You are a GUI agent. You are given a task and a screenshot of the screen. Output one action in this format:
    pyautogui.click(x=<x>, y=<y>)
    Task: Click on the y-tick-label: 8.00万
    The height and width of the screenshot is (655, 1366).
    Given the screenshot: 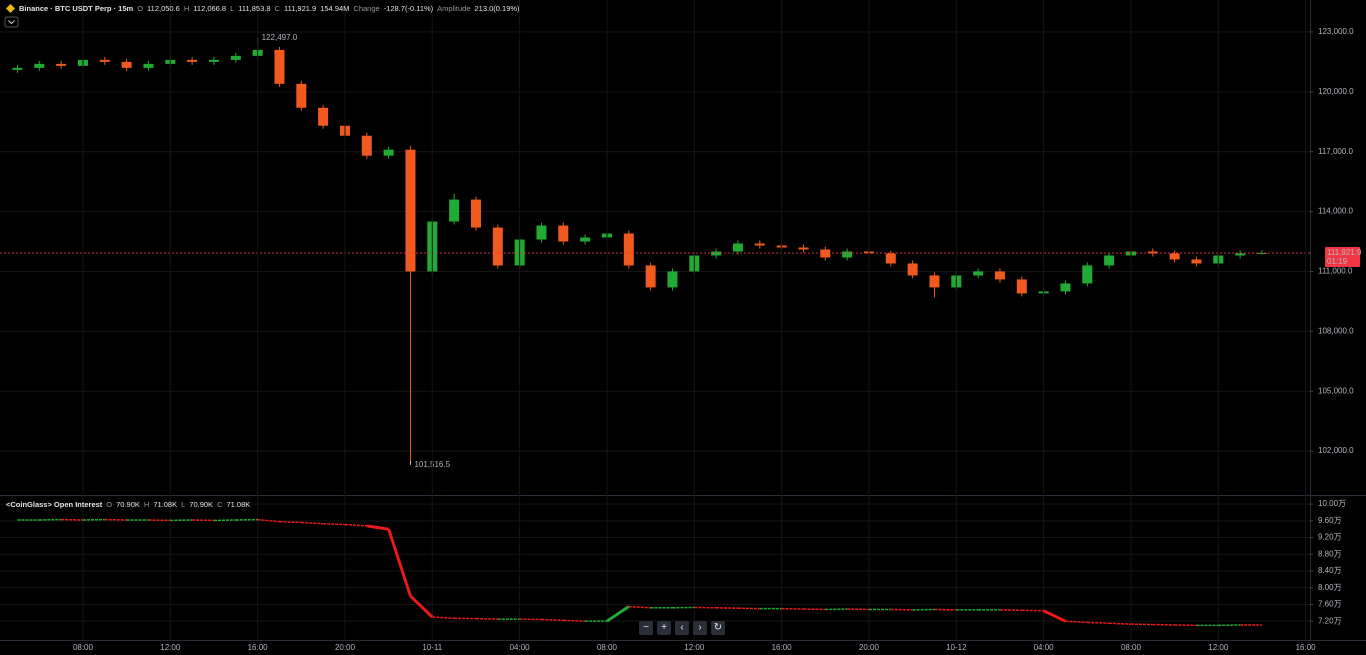 What is the action you would take?
    pyautogui.click(x=1330, y=587)
    